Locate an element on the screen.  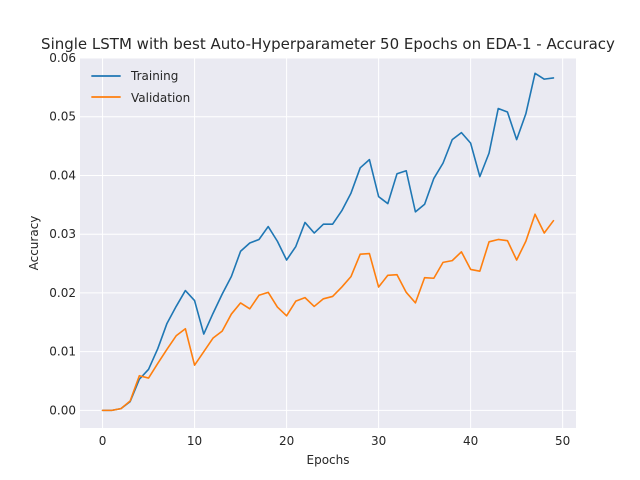
x-tick-label: 50 is located at coordinates (562, 441).